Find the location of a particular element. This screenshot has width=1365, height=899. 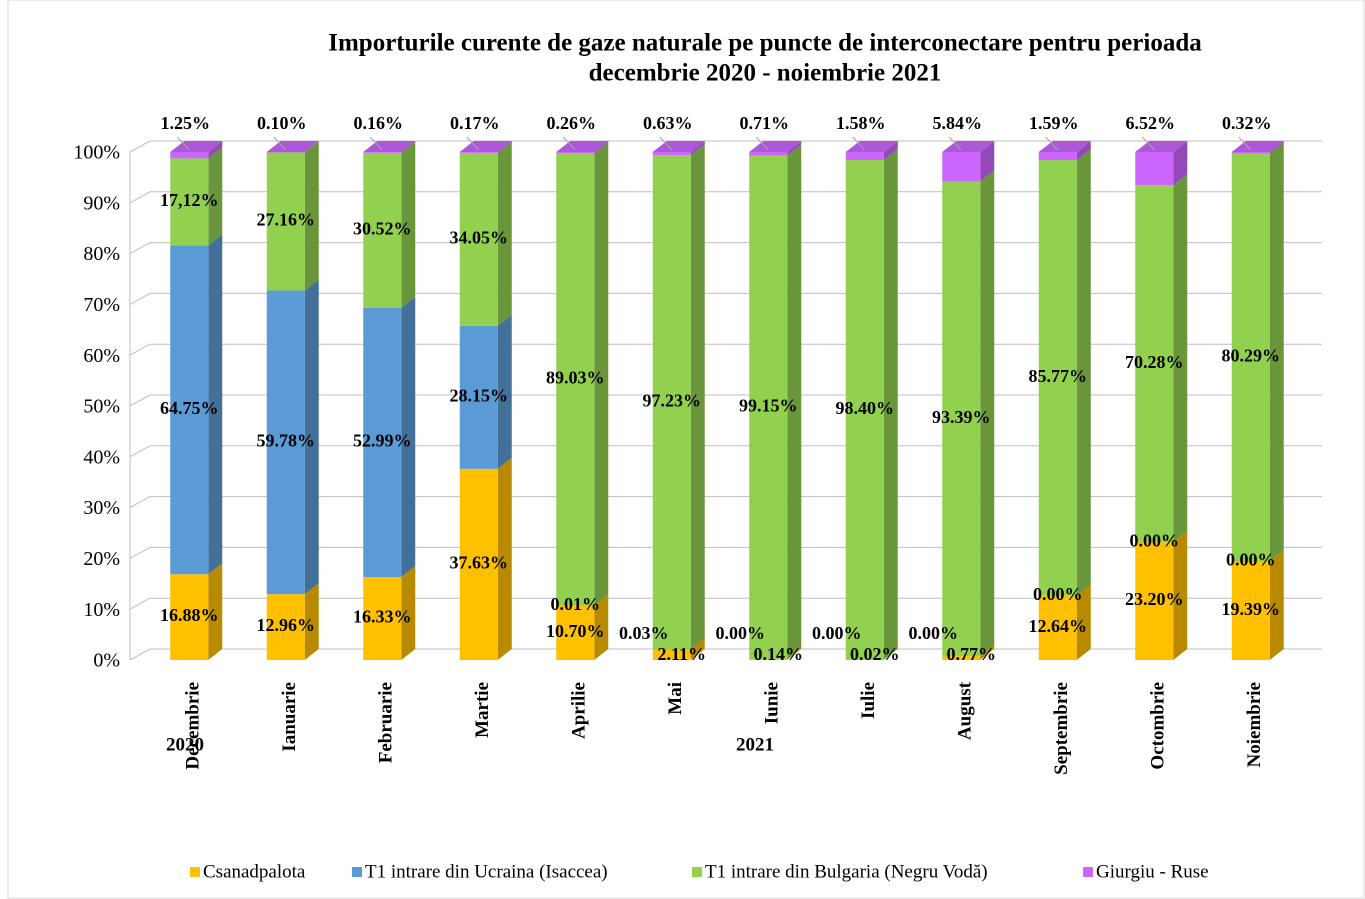

x-tick-label: Martie is located at coordinates (482, 710).